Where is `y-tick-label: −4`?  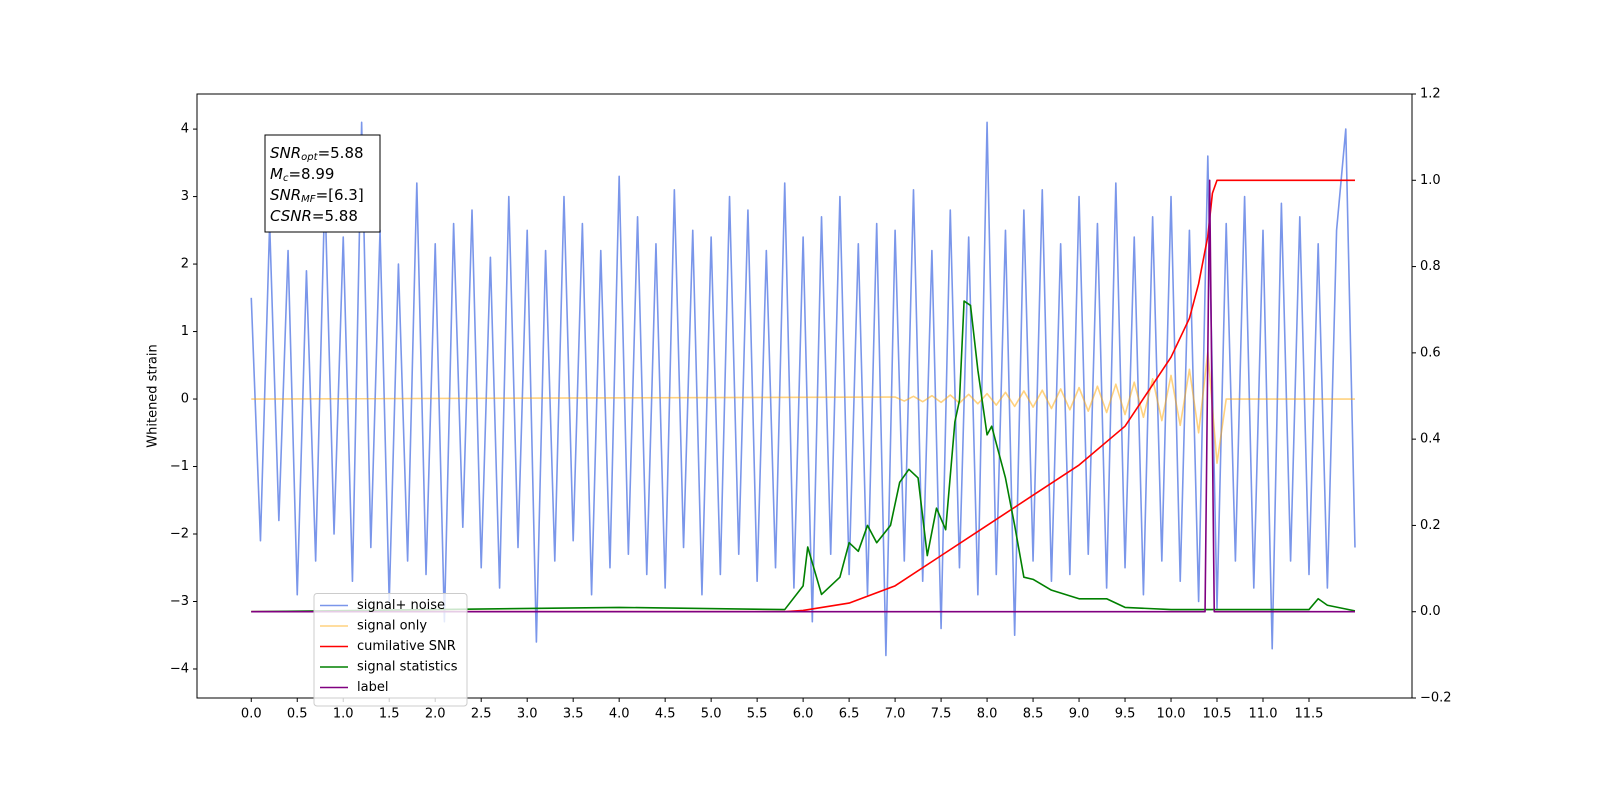
y-tick-label: −4 is located at coordinates (179, 668).